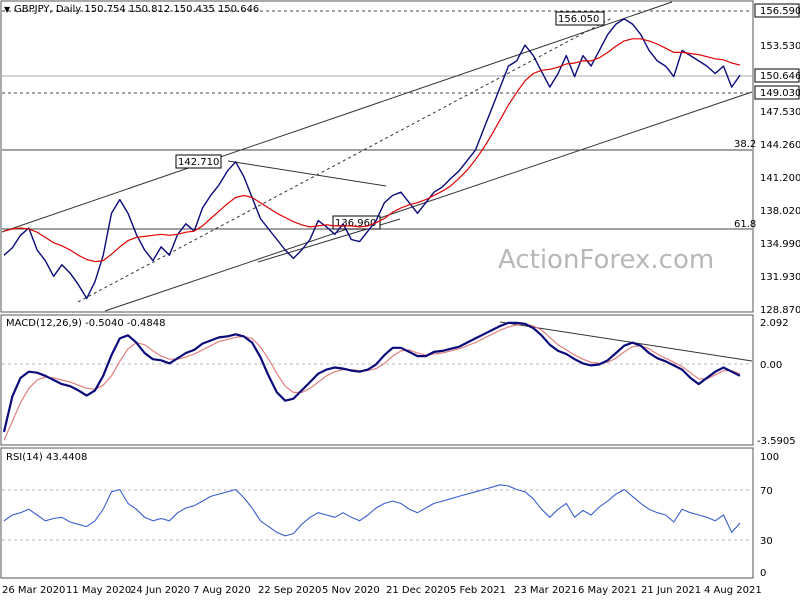 Image resolution: width=800 pixels, height=600 pixels. What do you see at coordinates (626, 341) in the screenshot?
I see `macd-trendline` at bounding box center [626, 341].